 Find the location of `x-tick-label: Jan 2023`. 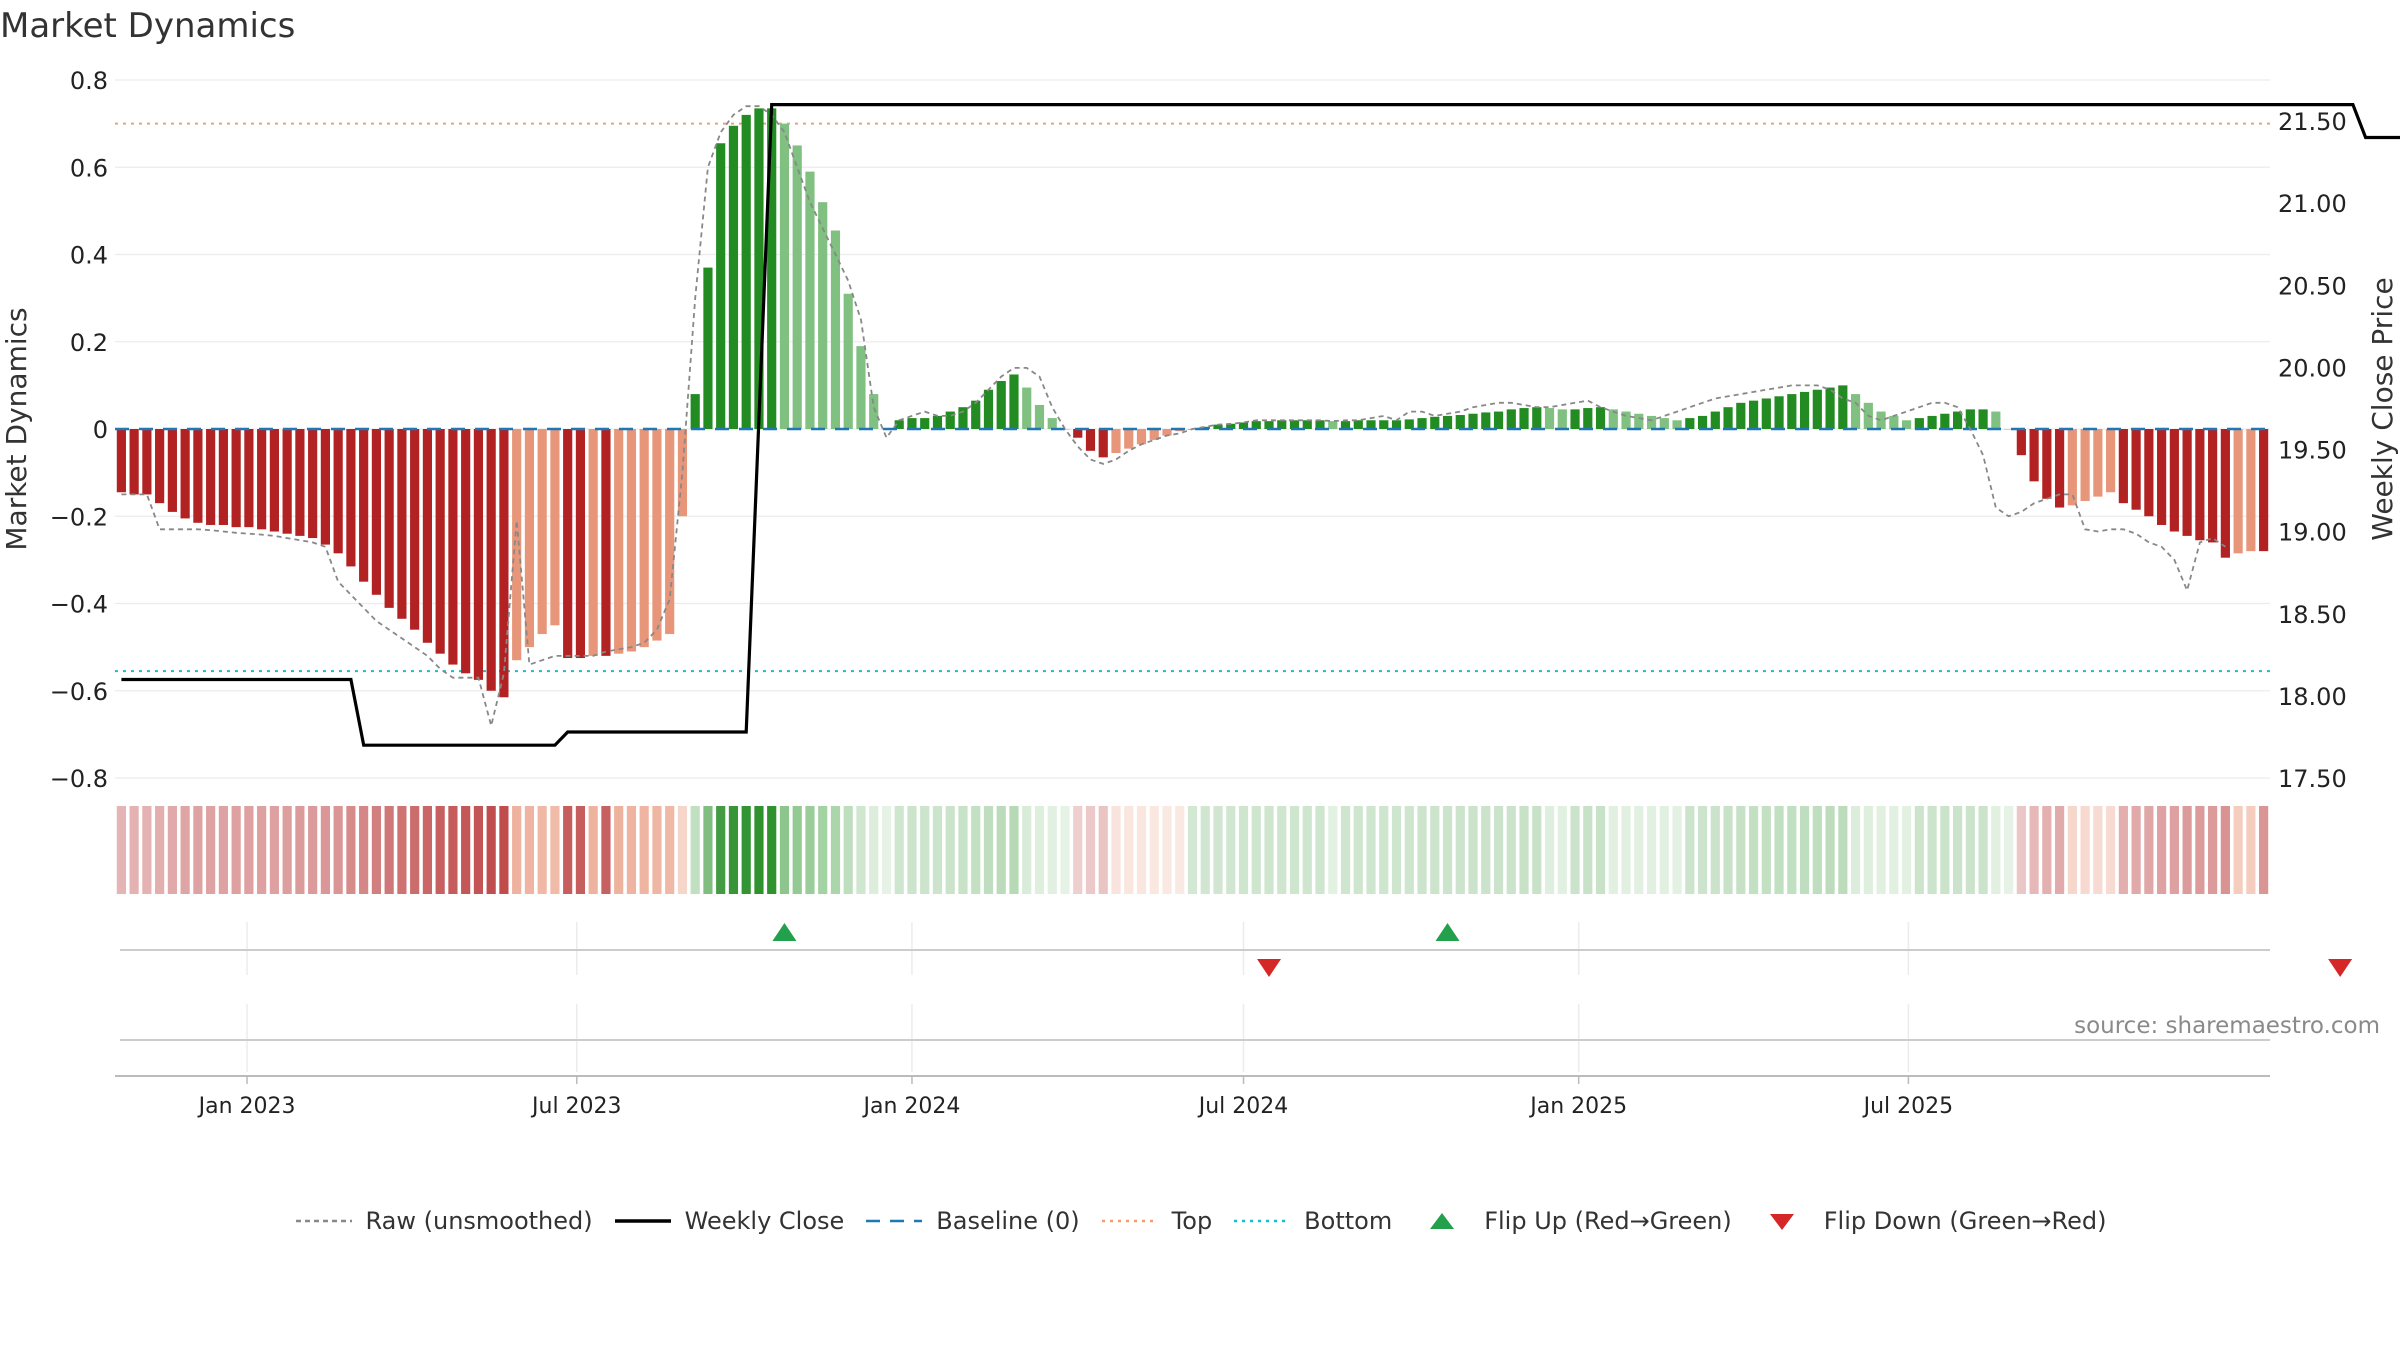

x-tick-label: Jan 2023 is located at coordinates (246, 1106).